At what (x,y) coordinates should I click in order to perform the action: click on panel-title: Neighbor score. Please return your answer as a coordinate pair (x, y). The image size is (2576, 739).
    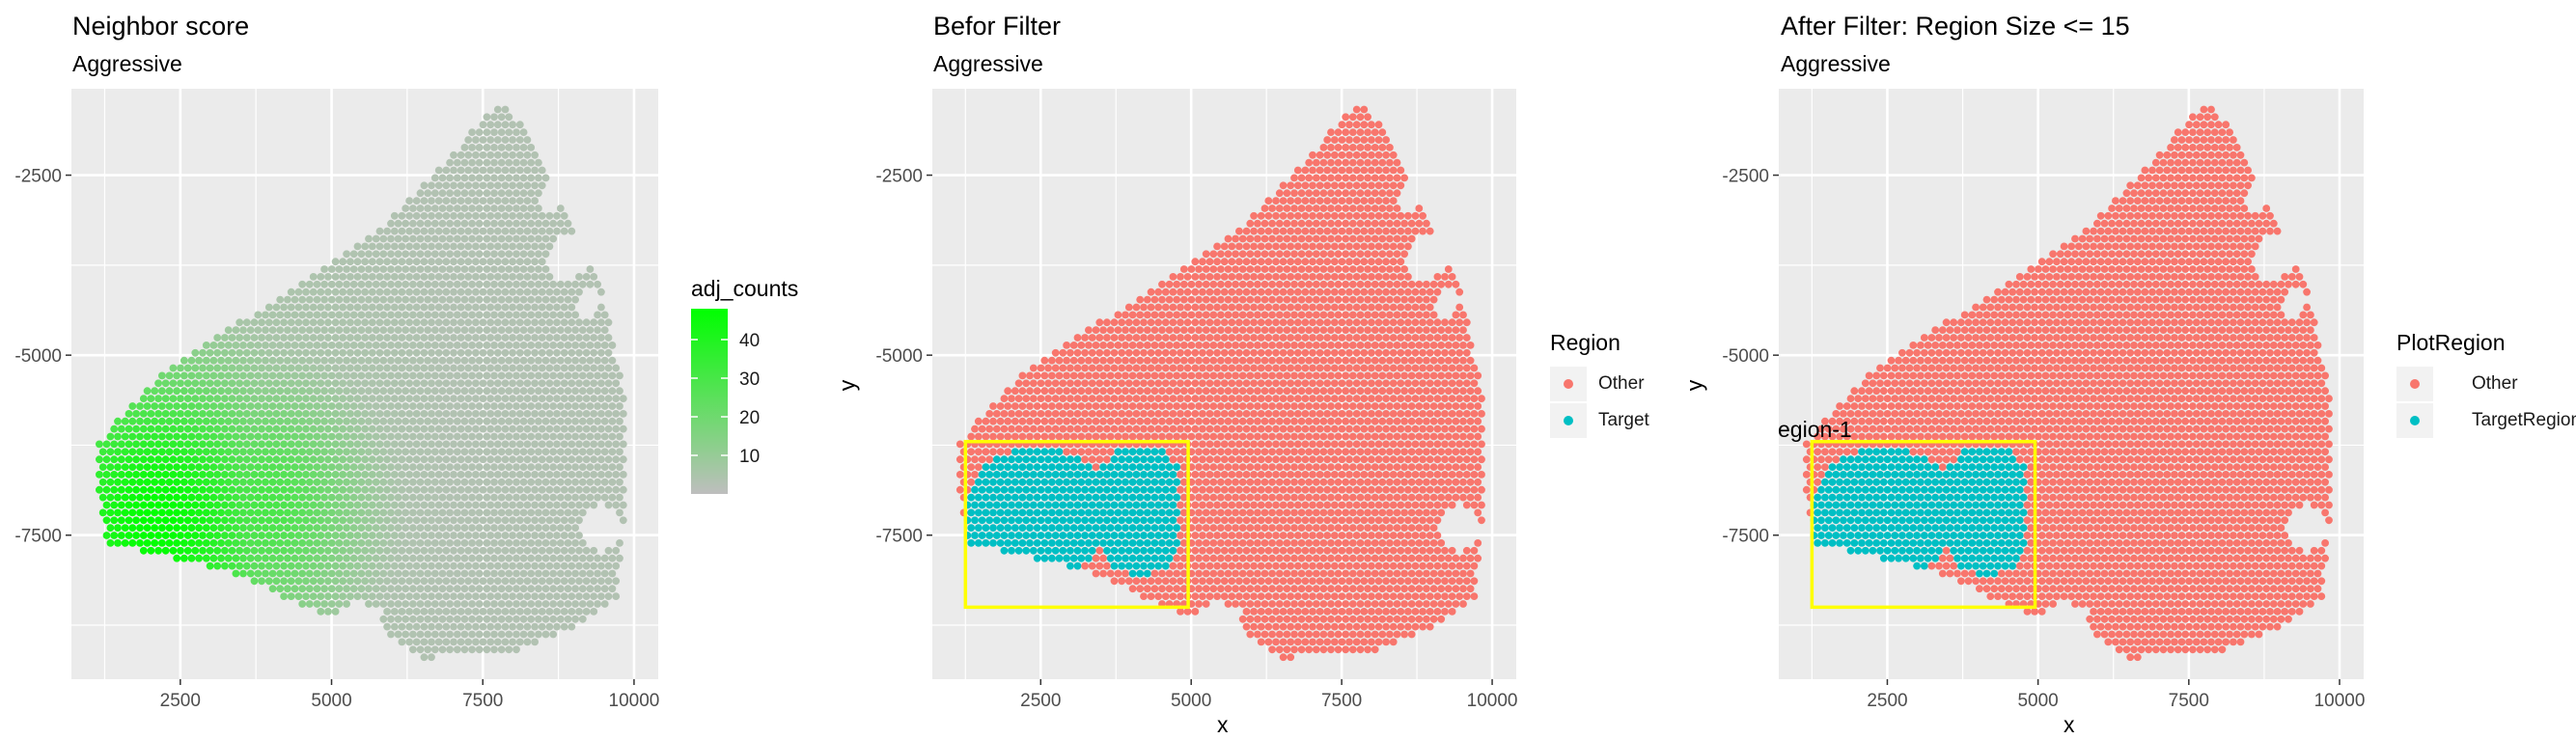
    Looking at the image, I should click on (161, 26).